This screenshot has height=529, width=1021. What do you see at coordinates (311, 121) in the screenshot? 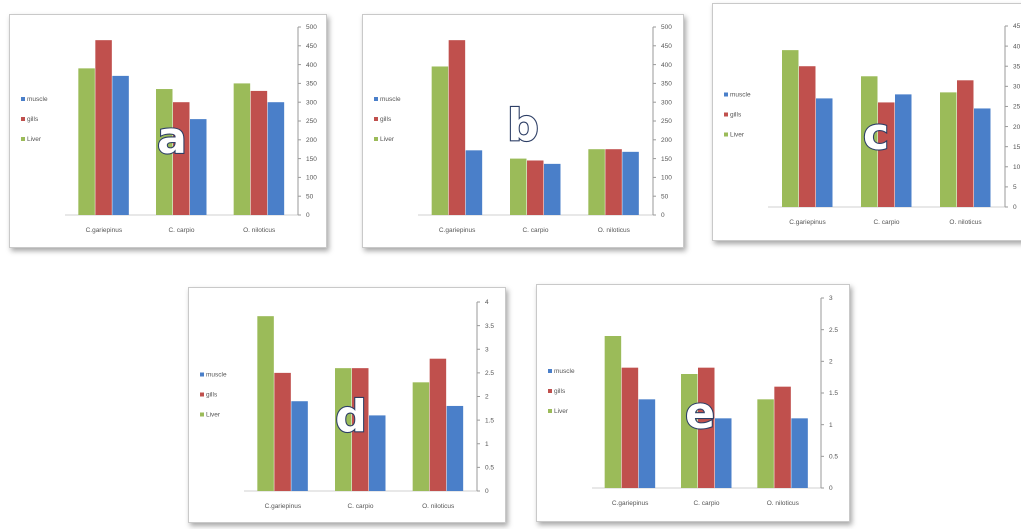
I see `y-tick-label: 250` at bounding box center [311, 121].